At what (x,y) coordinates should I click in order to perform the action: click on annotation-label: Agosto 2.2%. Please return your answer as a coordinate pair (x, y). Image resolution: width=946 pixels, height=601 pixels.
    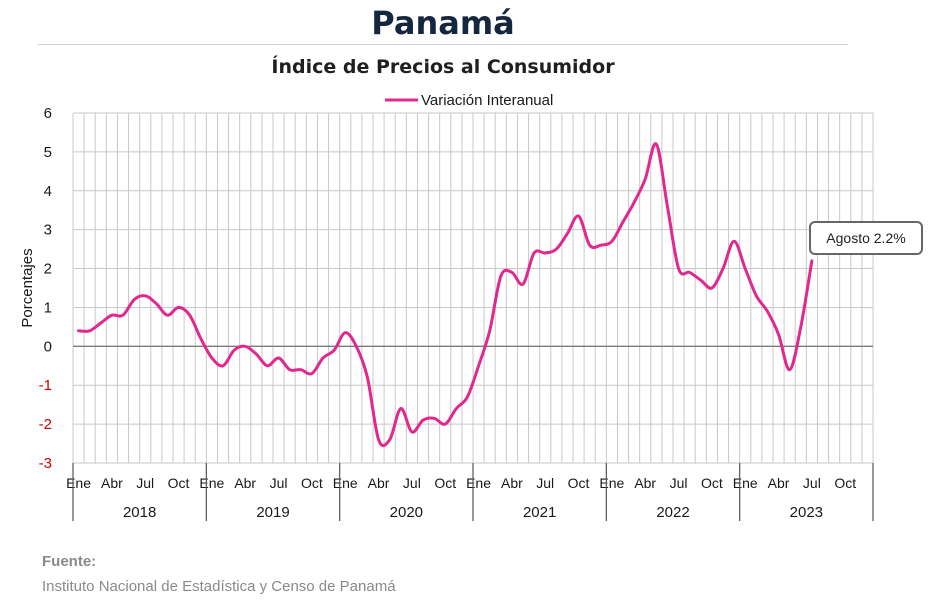
    Looking at the image, I should click on (865, 238).